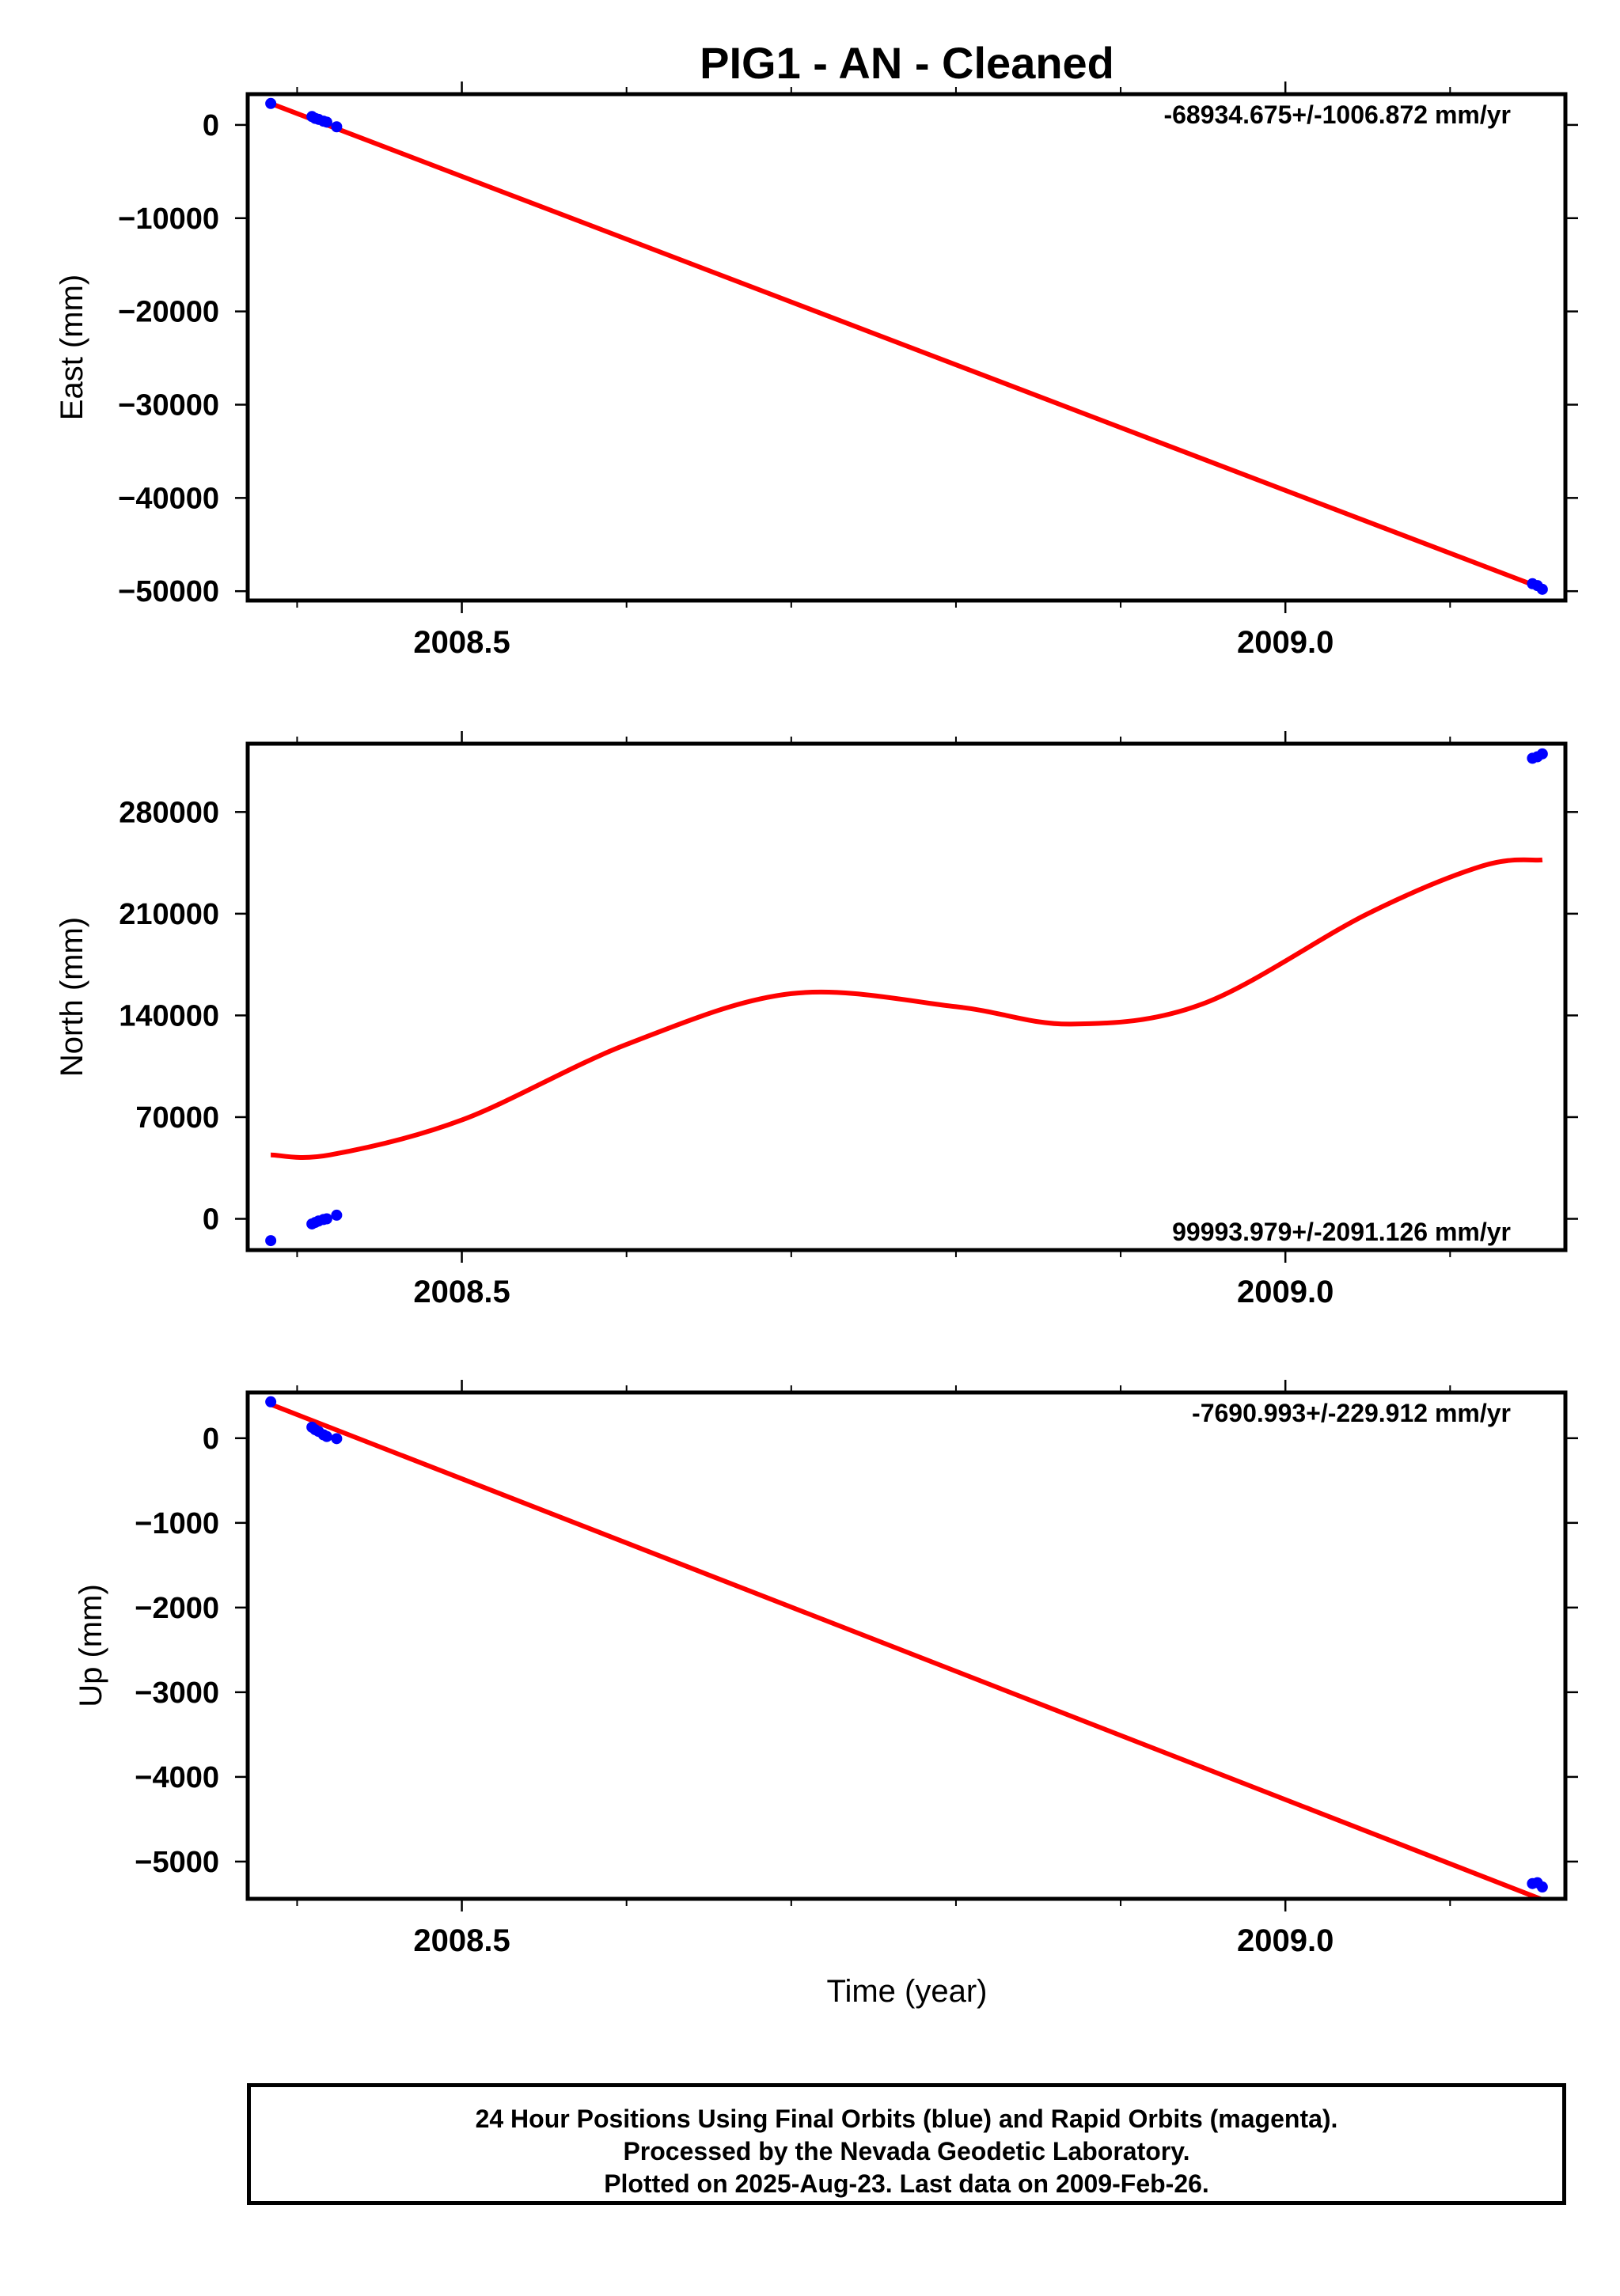 This screenshot has width=1620, height=2296. What do you see at coordinates (907, 63) in the screenshot?
I see `chart-title: PIG1 - AN - Cleaned` at bounding box center [907, 63].